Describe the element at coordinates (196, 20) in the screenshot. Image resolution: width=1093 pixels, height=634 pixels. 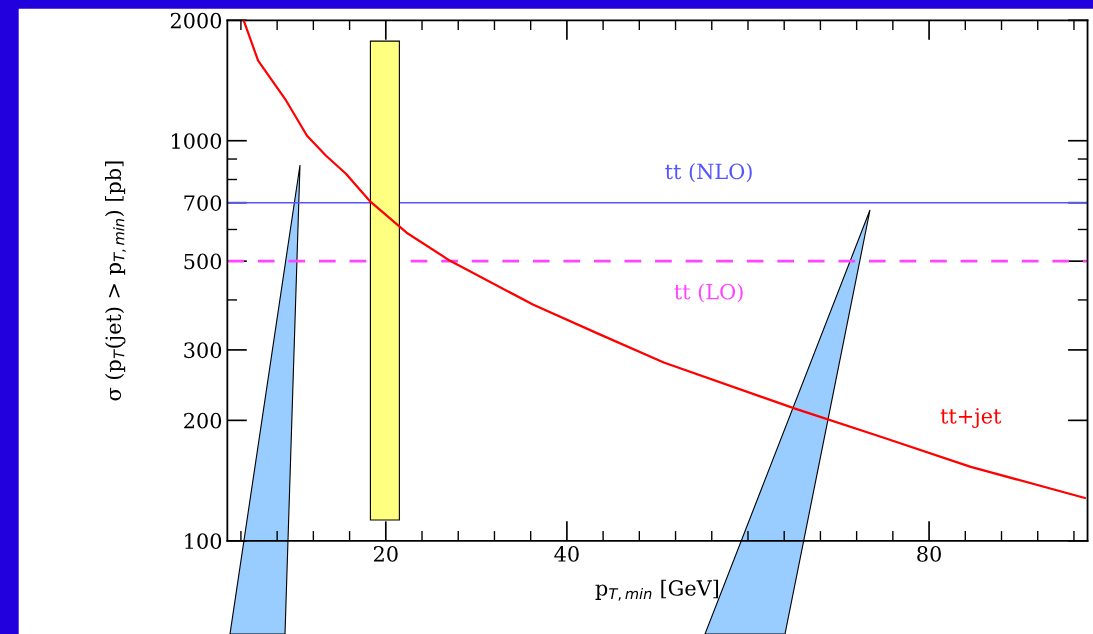
I see `y-tick-label: 2000` at that location.